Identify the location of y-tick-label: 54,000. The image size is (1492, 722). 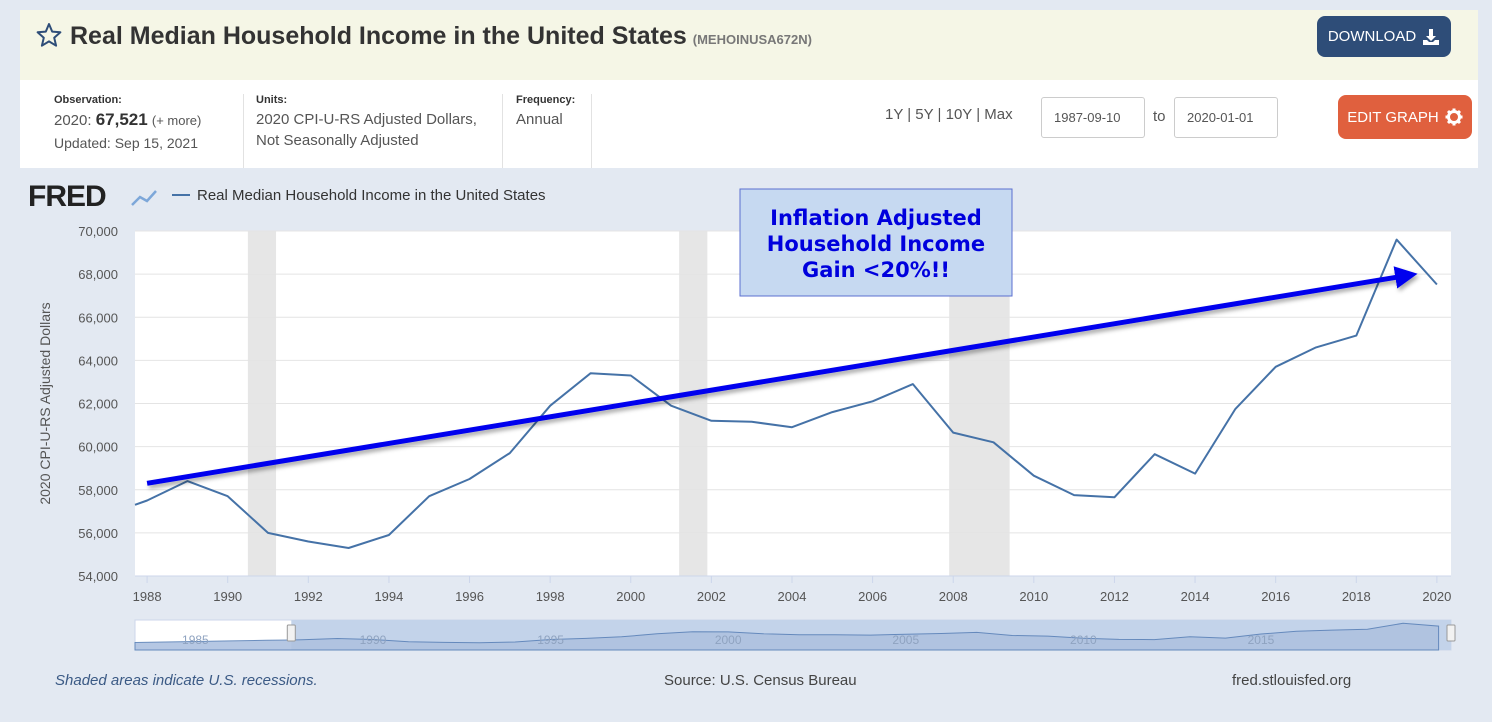
(98, 576).